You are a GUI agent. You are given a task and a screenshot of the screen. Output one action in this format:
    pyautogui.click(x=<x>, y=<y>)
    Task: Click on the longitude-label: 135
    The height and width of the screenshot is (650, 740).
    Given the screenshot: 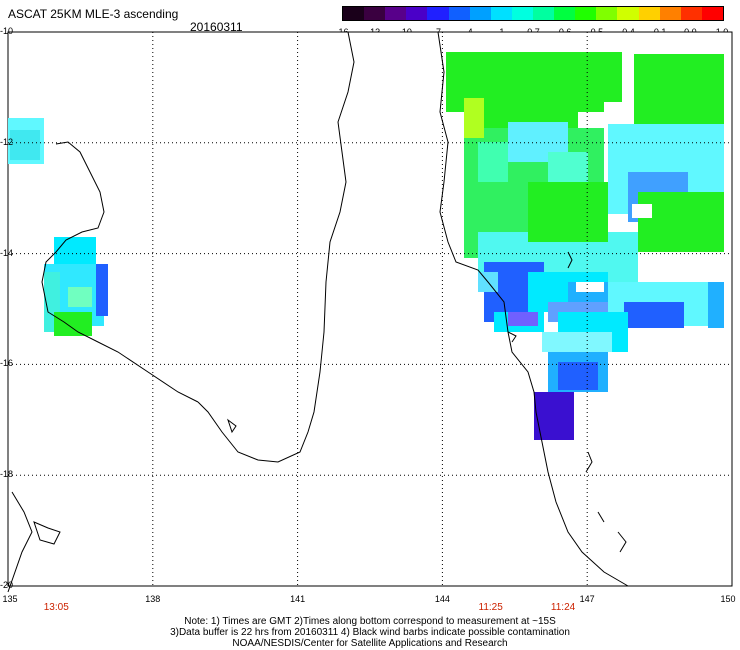 What is the action you would take?
    pyautogui.click(x=10, y=599)
    